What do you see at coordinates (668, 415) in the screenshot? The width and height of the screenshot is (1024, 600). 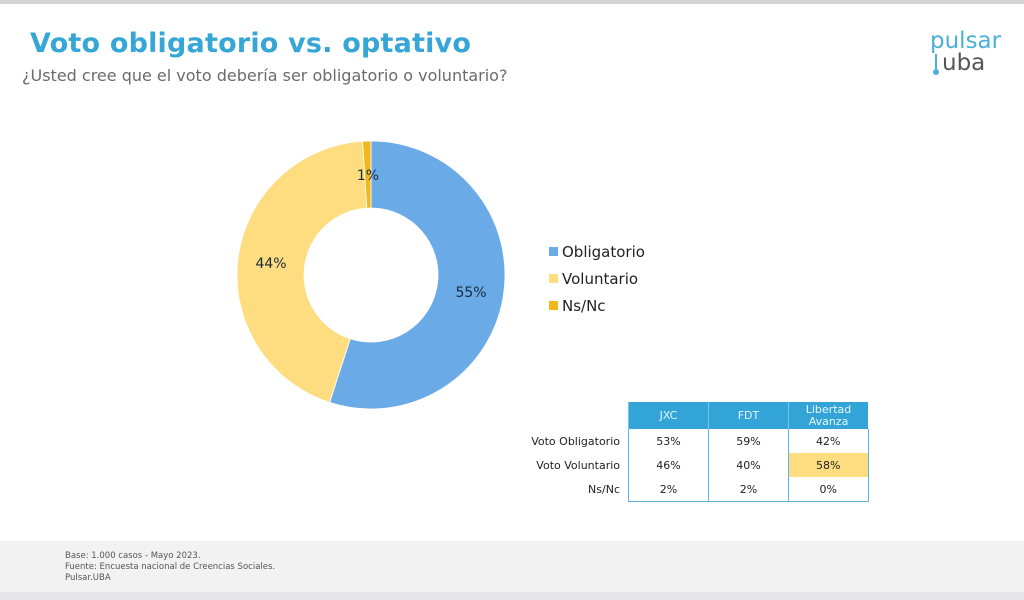 I see `column-header-jxc: JXC` at bounding box center [668, 415].